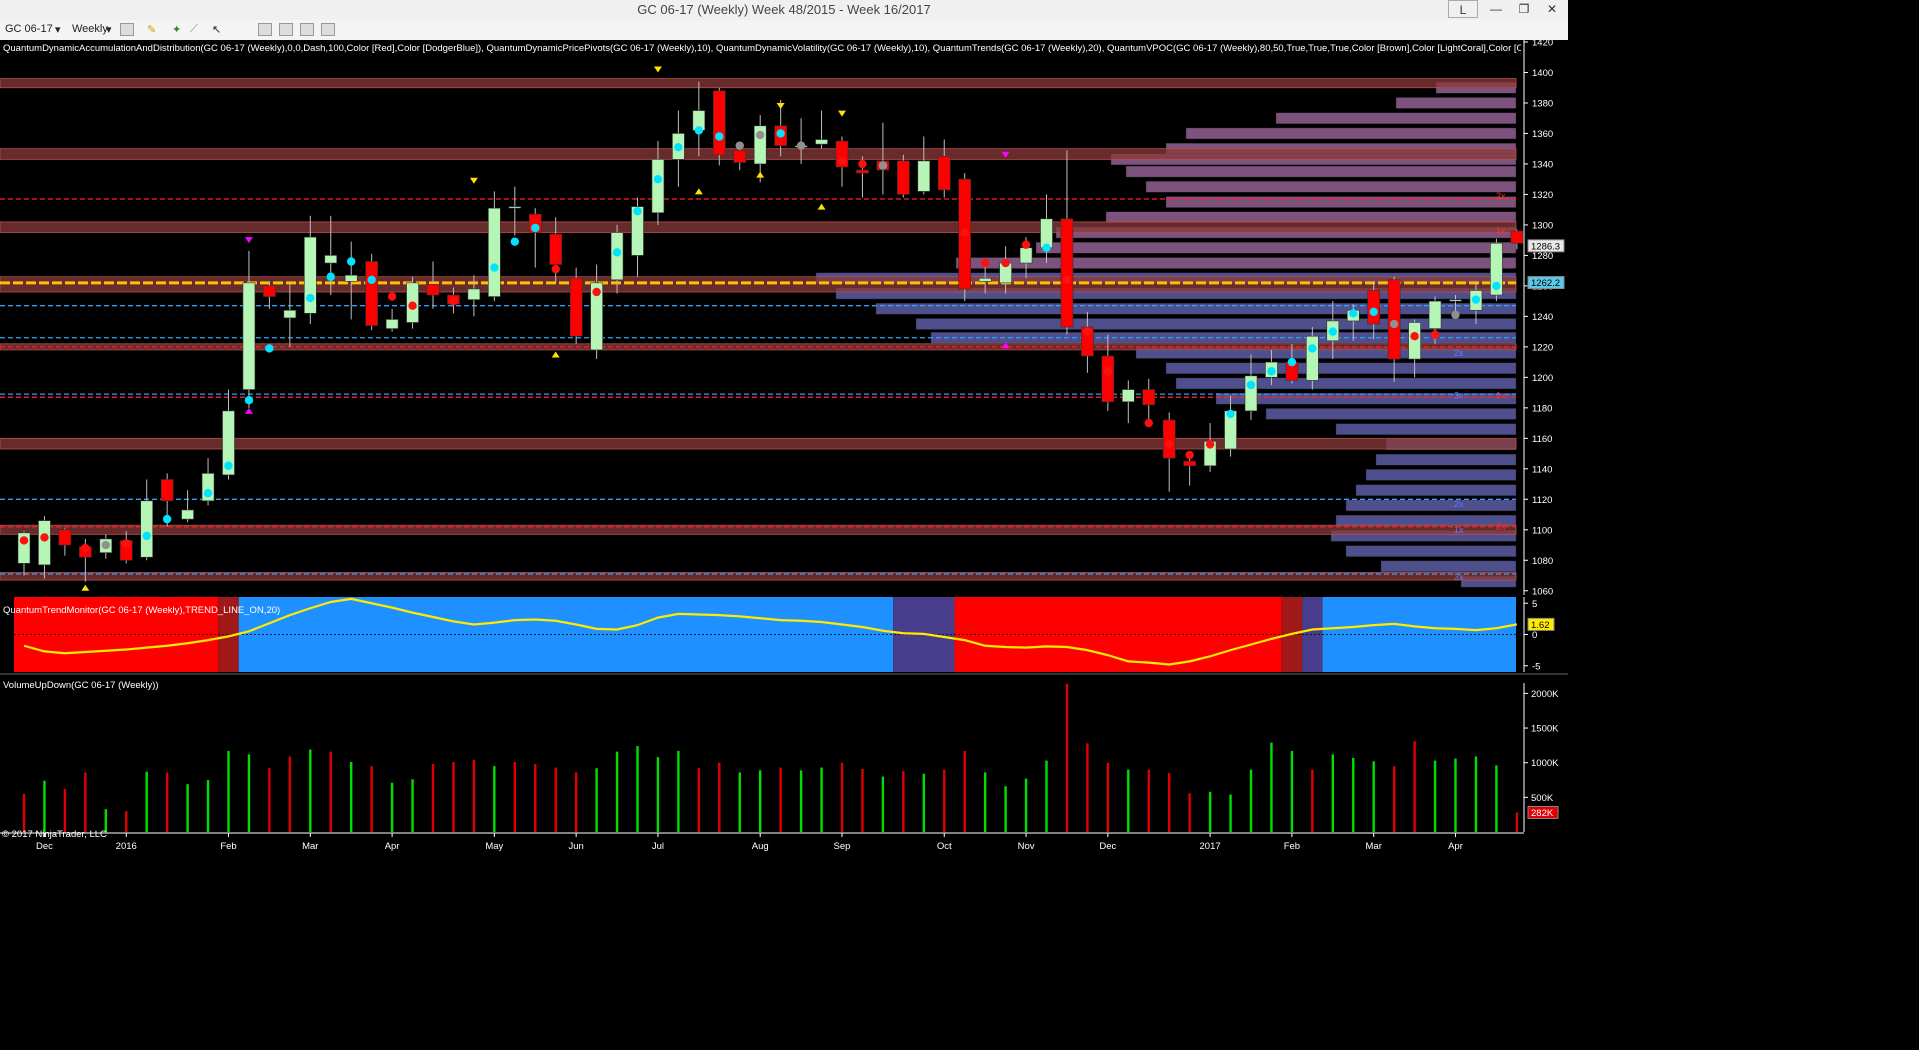  What do you see at coordinates (217, 30) in the screenshot?
I see `cursor-icon: ↖` at bounding box center [217, 30].